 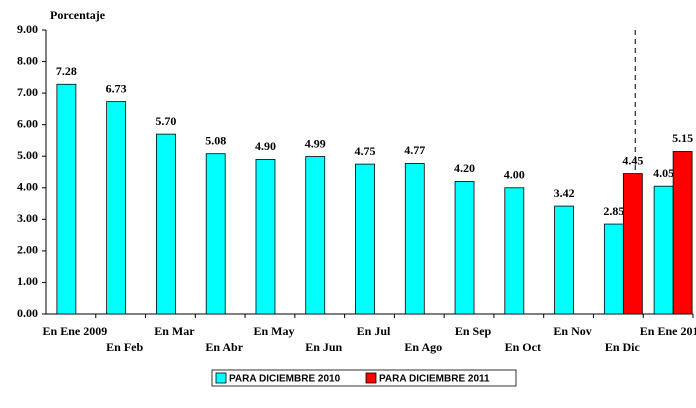 I want to click on legend-box, so click(x=364, y=378).